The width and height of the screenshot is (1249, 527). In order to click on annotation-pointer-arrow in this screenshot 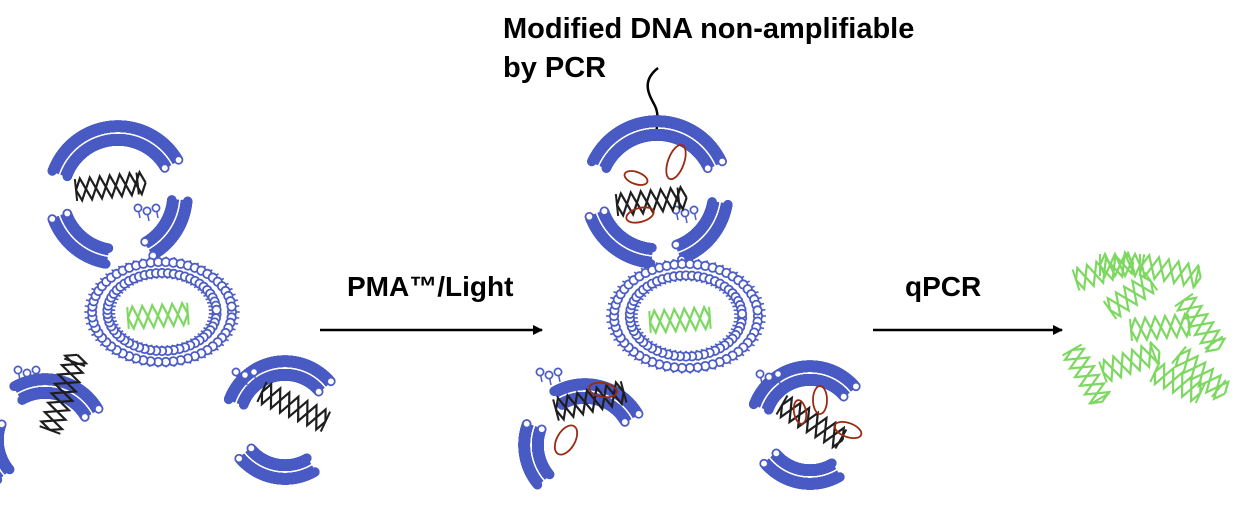, I will do `click(653, 103)`.